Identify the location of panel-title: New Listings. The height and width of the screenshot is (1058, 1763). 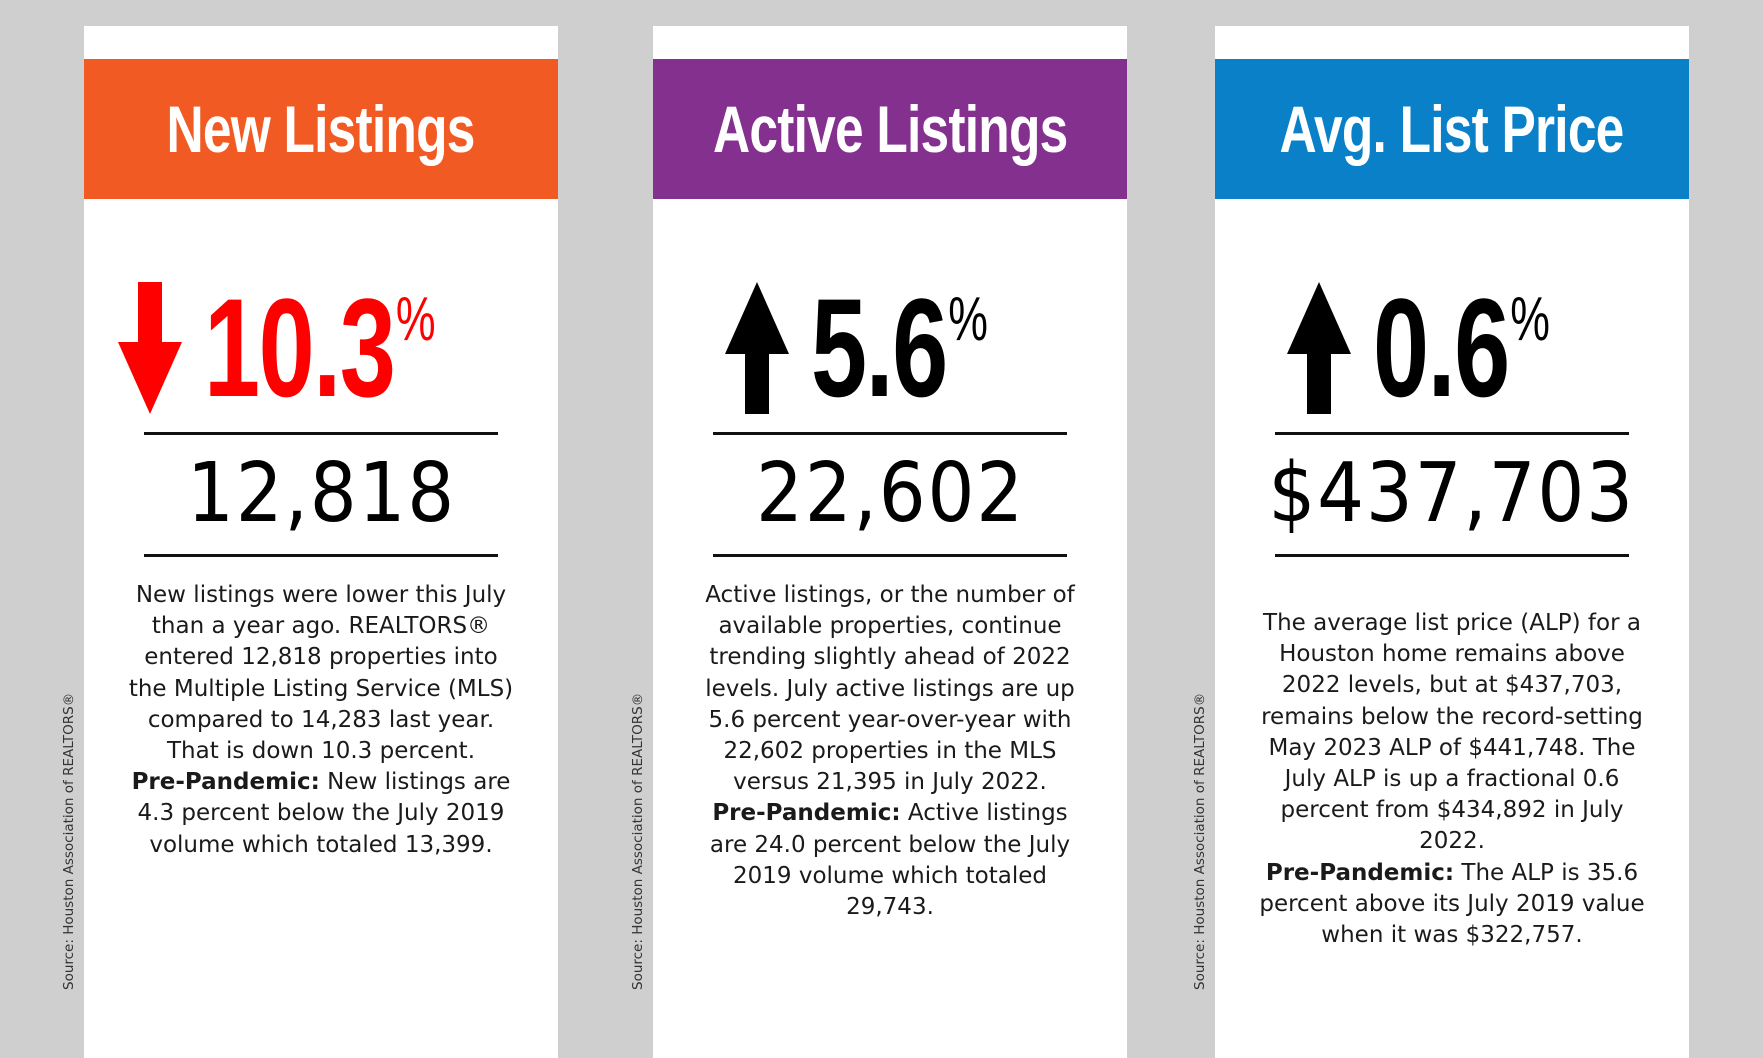
(321, 129).